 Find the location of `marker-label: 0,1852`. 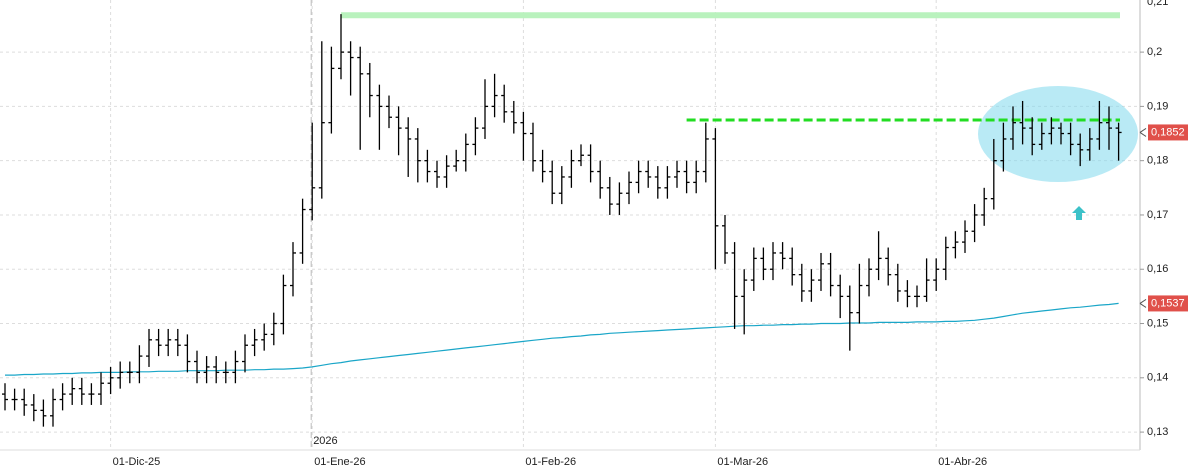

marker-label: 0,1852 is located at coordinates (1168, 132).